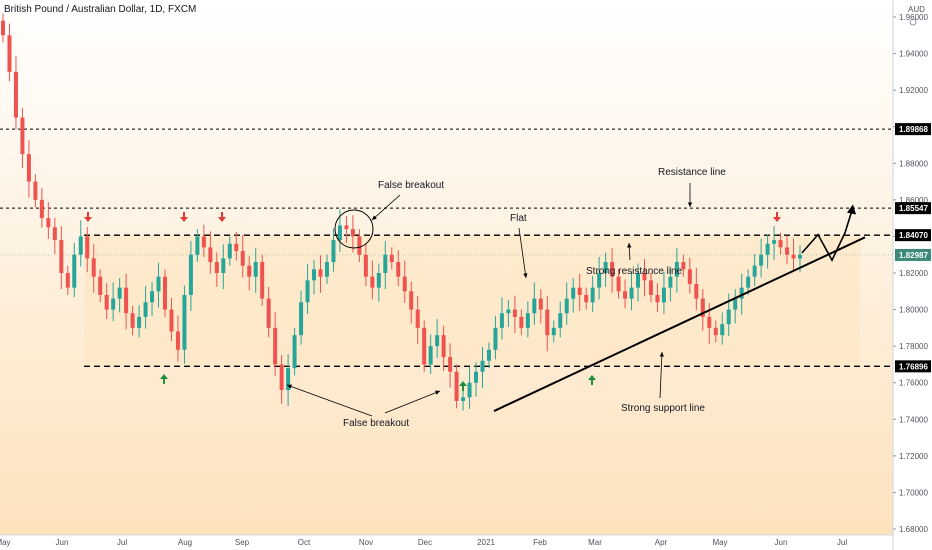 The width and height of the screenshot is (932, 550). Describe the element at coordinates (913, 366) in the screenshot. I see `price-level-label: 1.76896` at that location.